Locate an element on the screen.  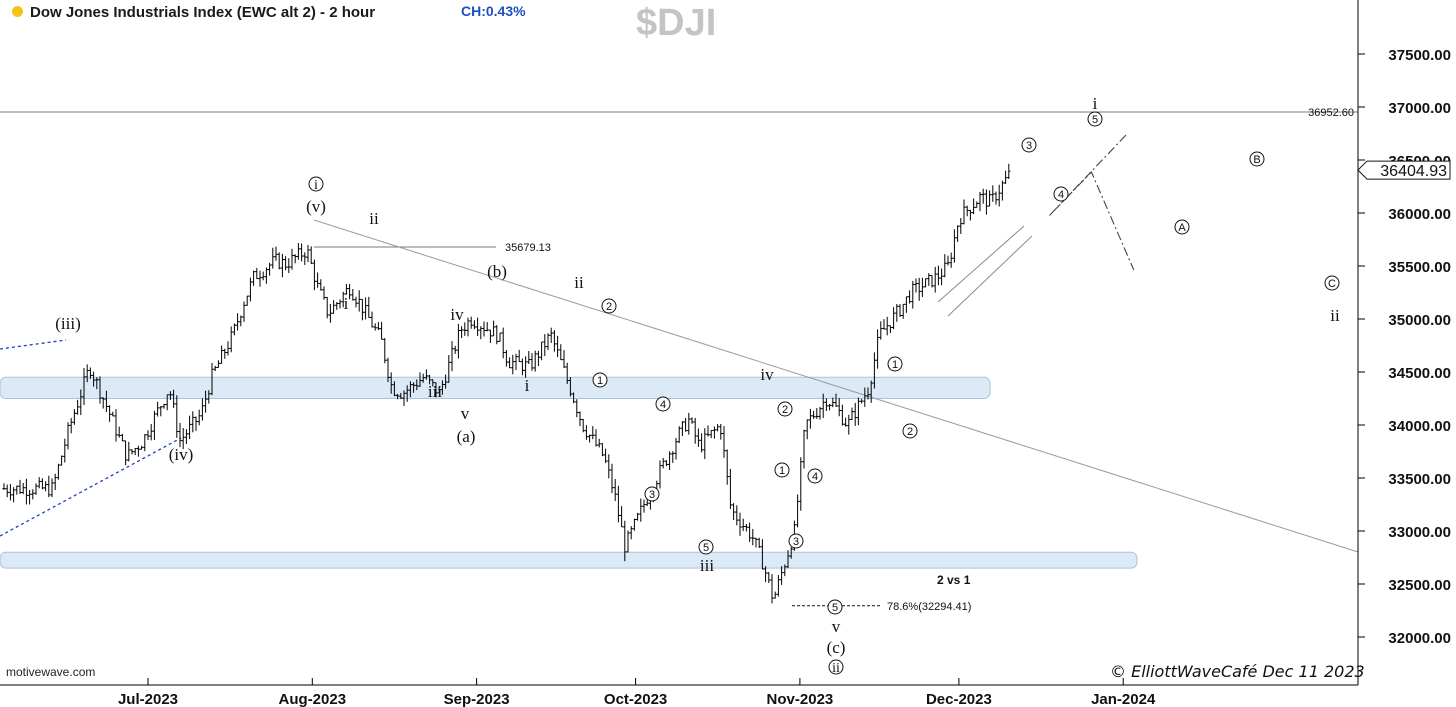
x-tick-label: Dec-2023 is located at coordinates (959, 699).